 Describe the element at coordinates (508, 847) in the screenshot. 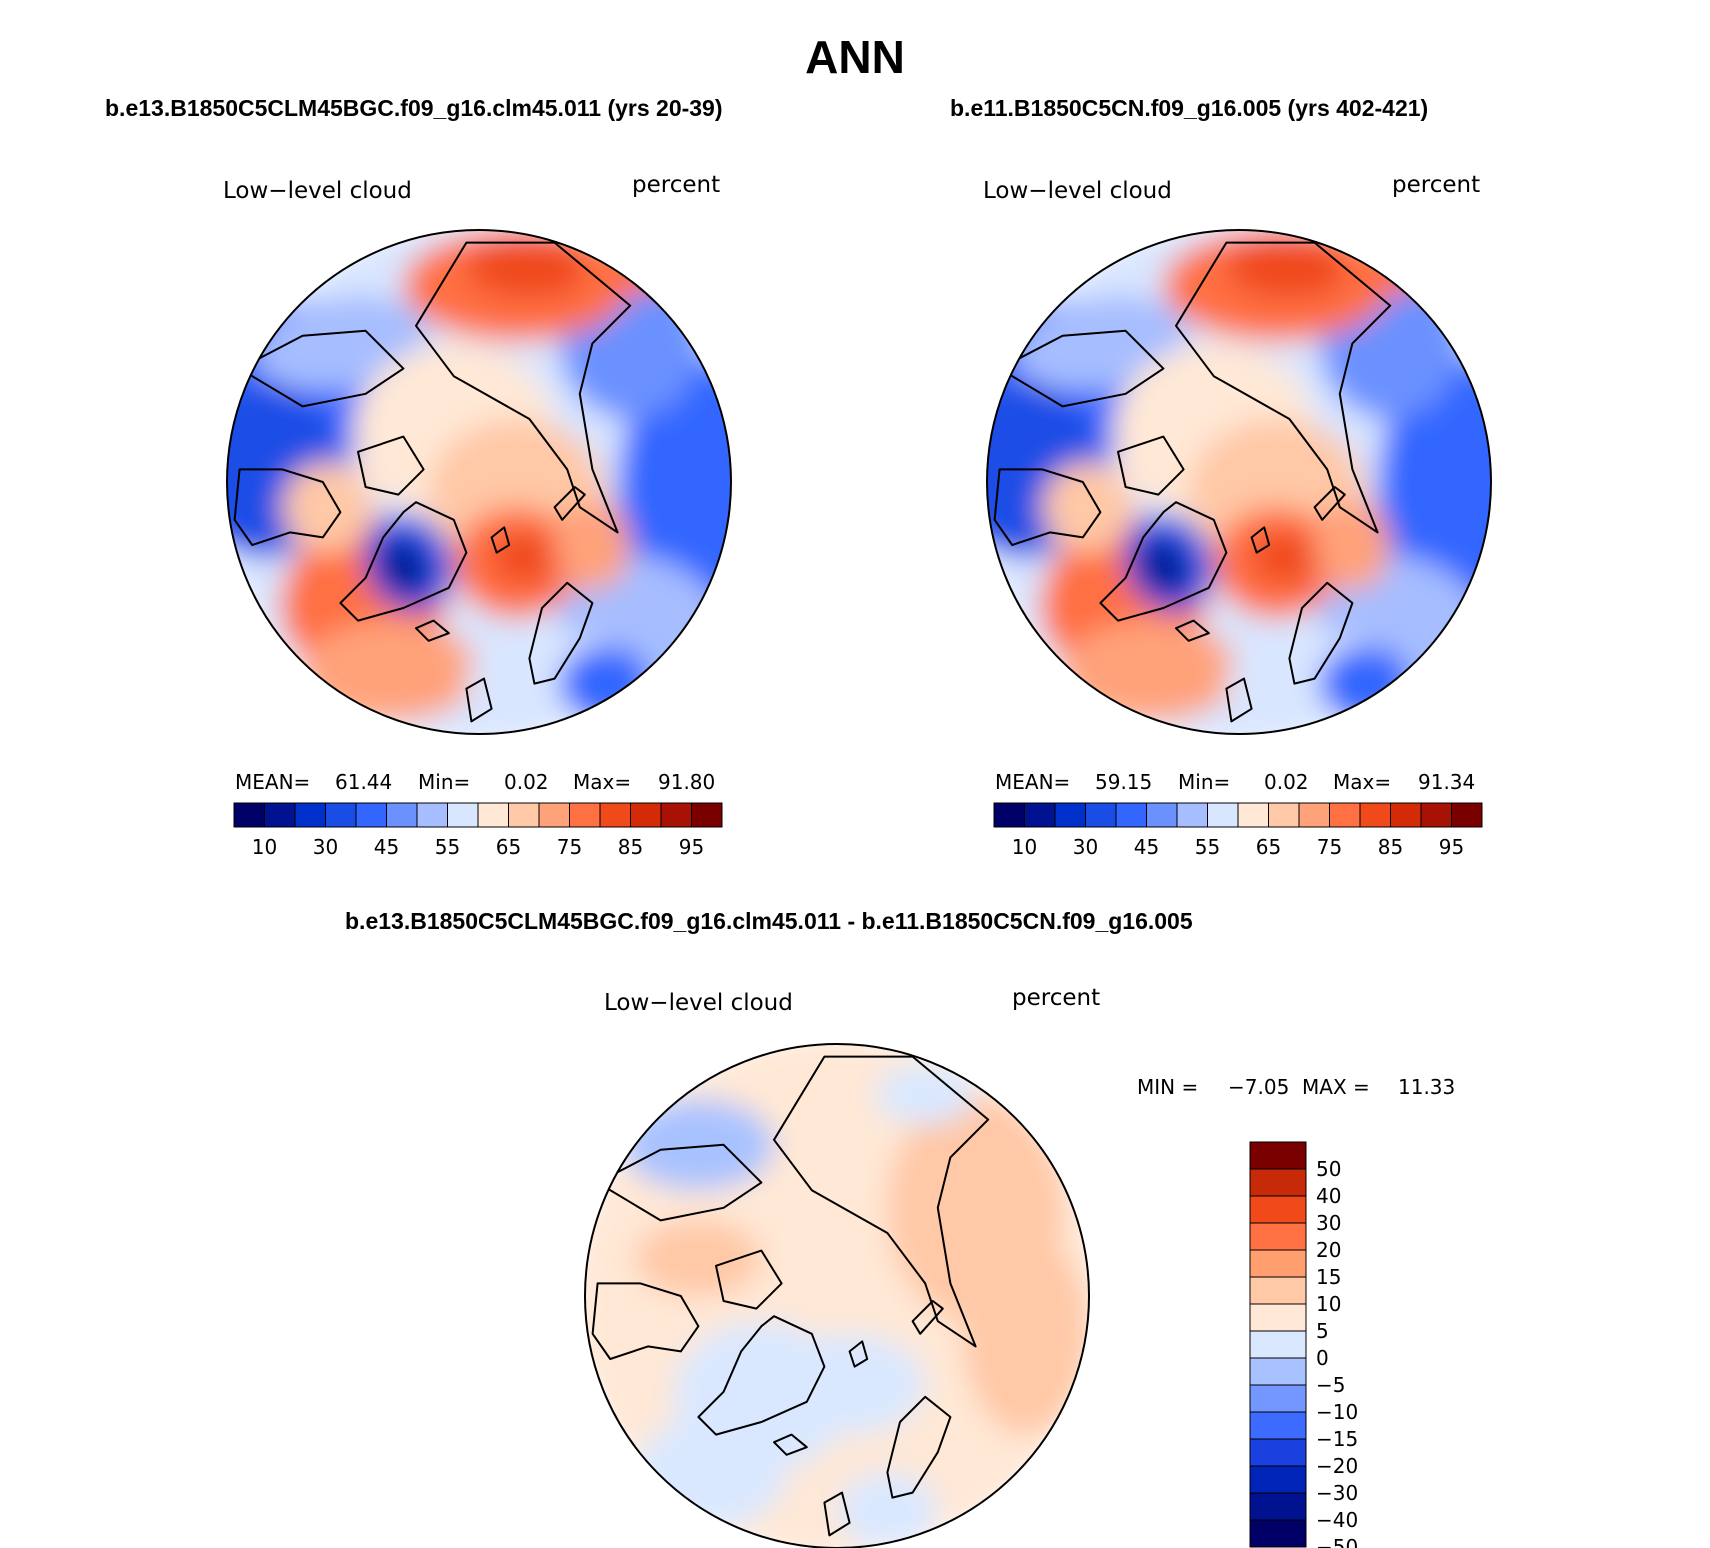

I see `panel1-colorbar-label: 65` at that location.